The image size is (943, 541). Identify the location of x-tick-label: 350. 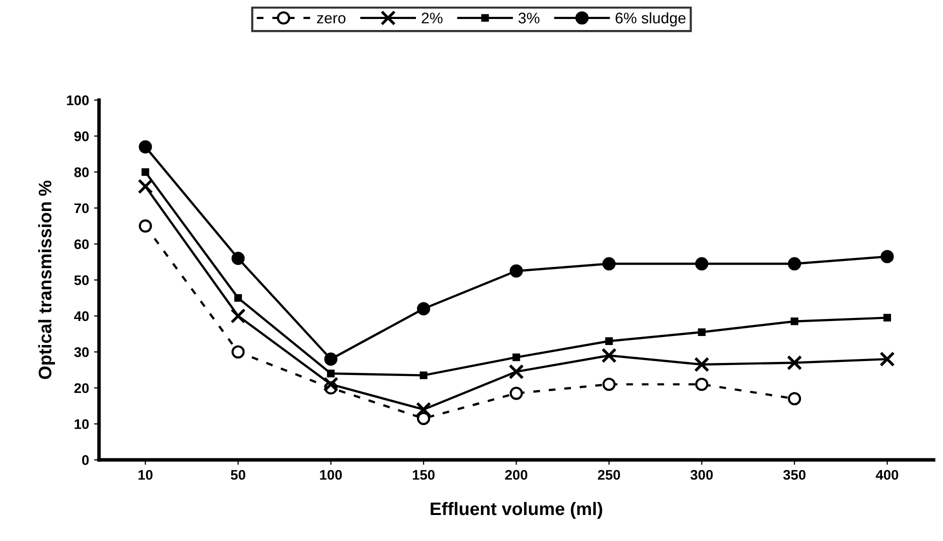
(794, 475).